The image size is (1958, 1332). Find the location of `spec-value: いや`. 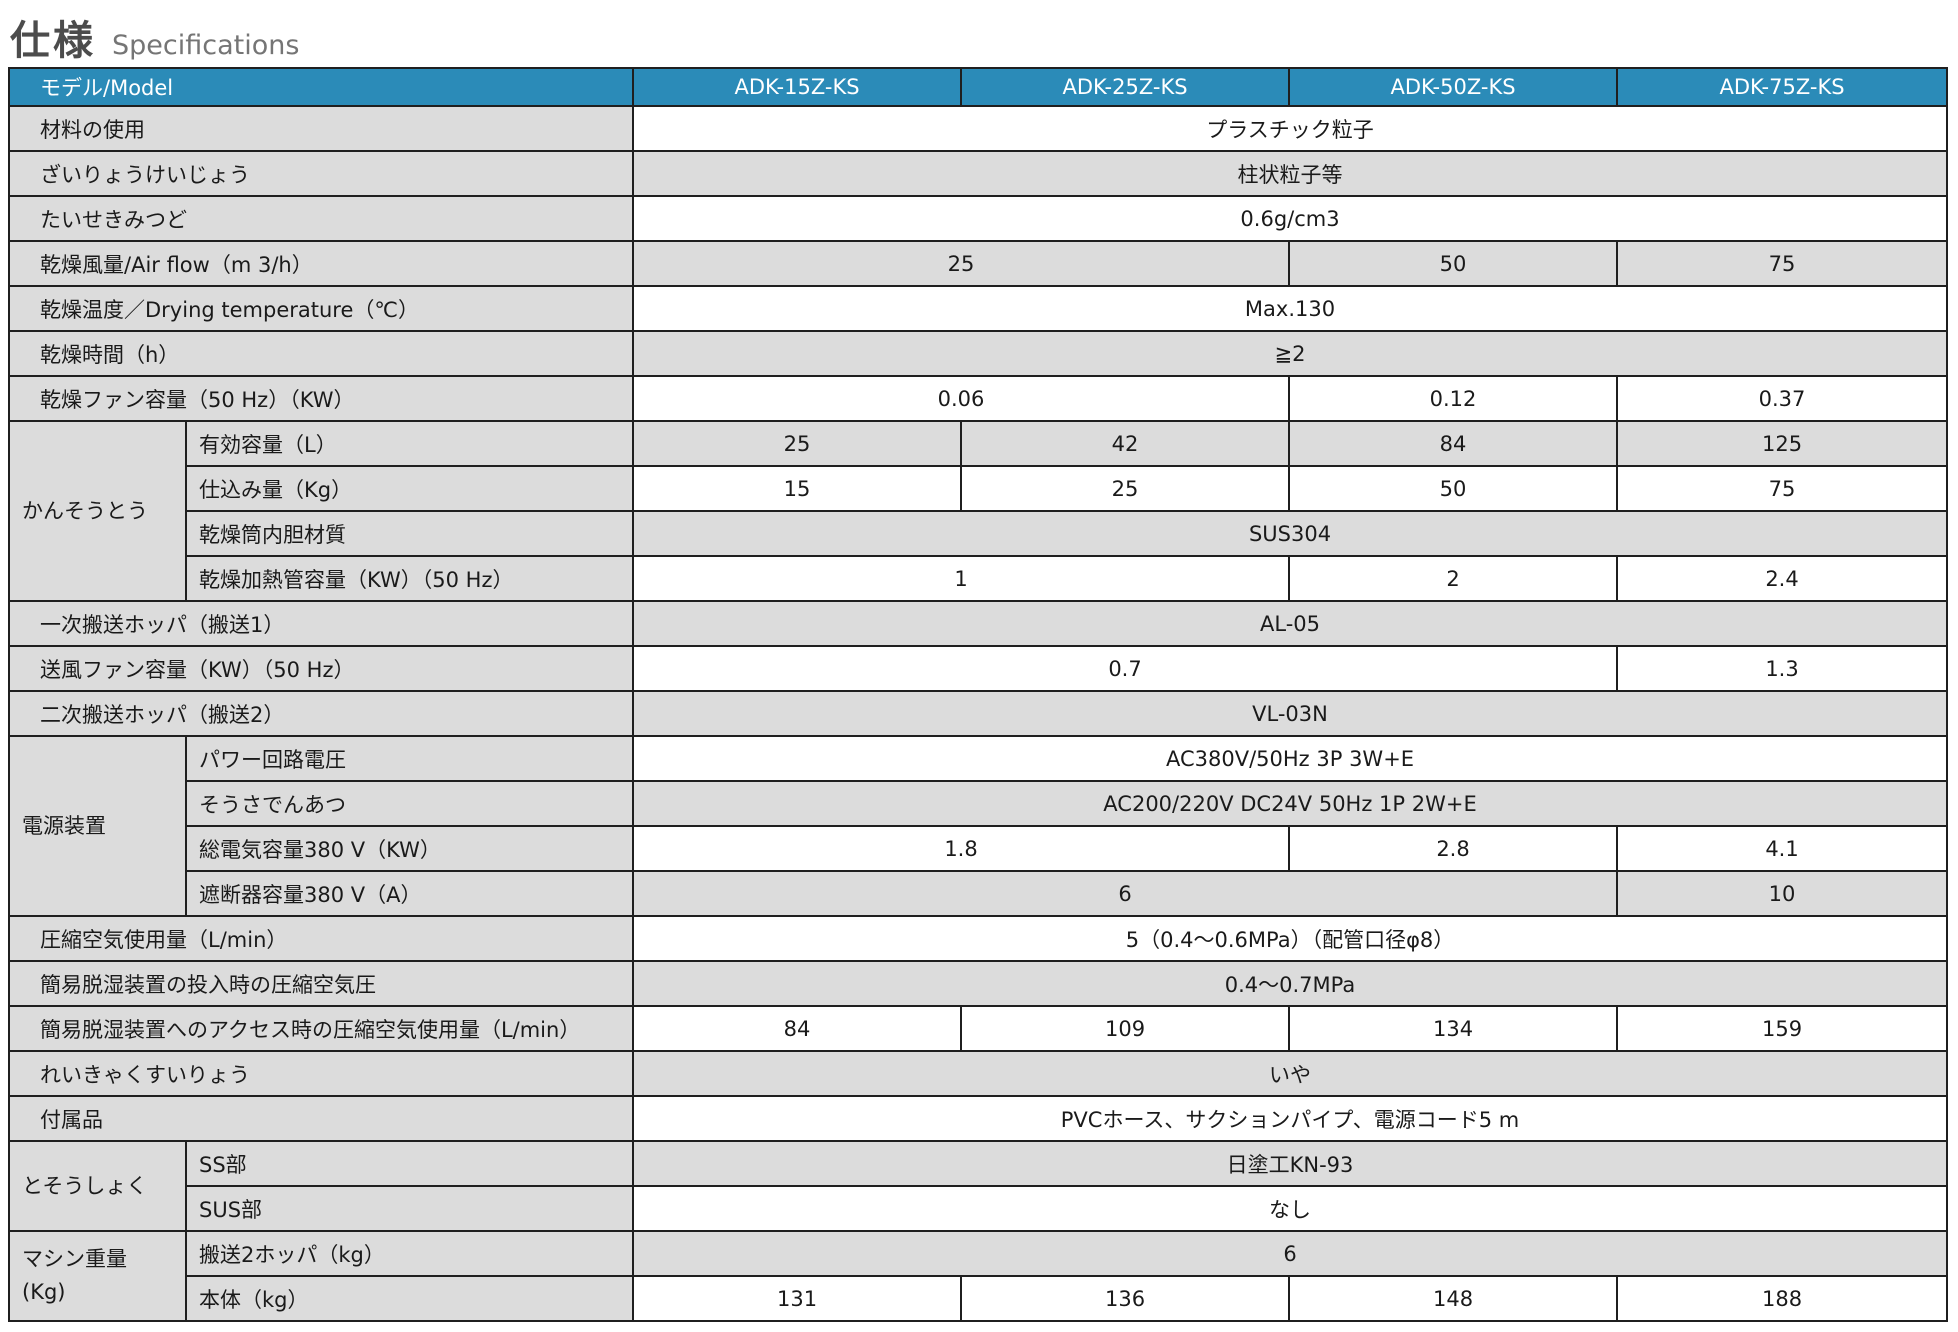

spec-value: いや is located at coordinates (1290, 1073).